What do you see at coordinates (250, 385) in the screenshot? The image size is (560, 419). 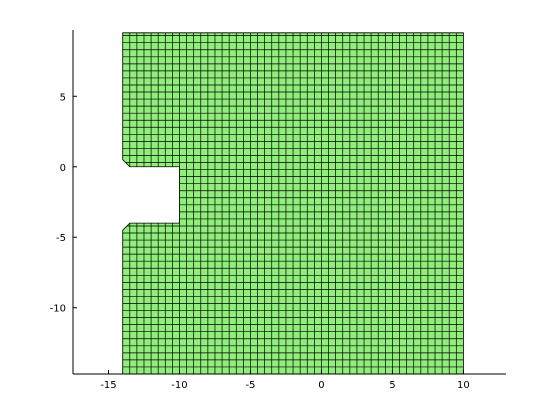 I see `x-tick-label: -5` at bounding box center [250, 385].